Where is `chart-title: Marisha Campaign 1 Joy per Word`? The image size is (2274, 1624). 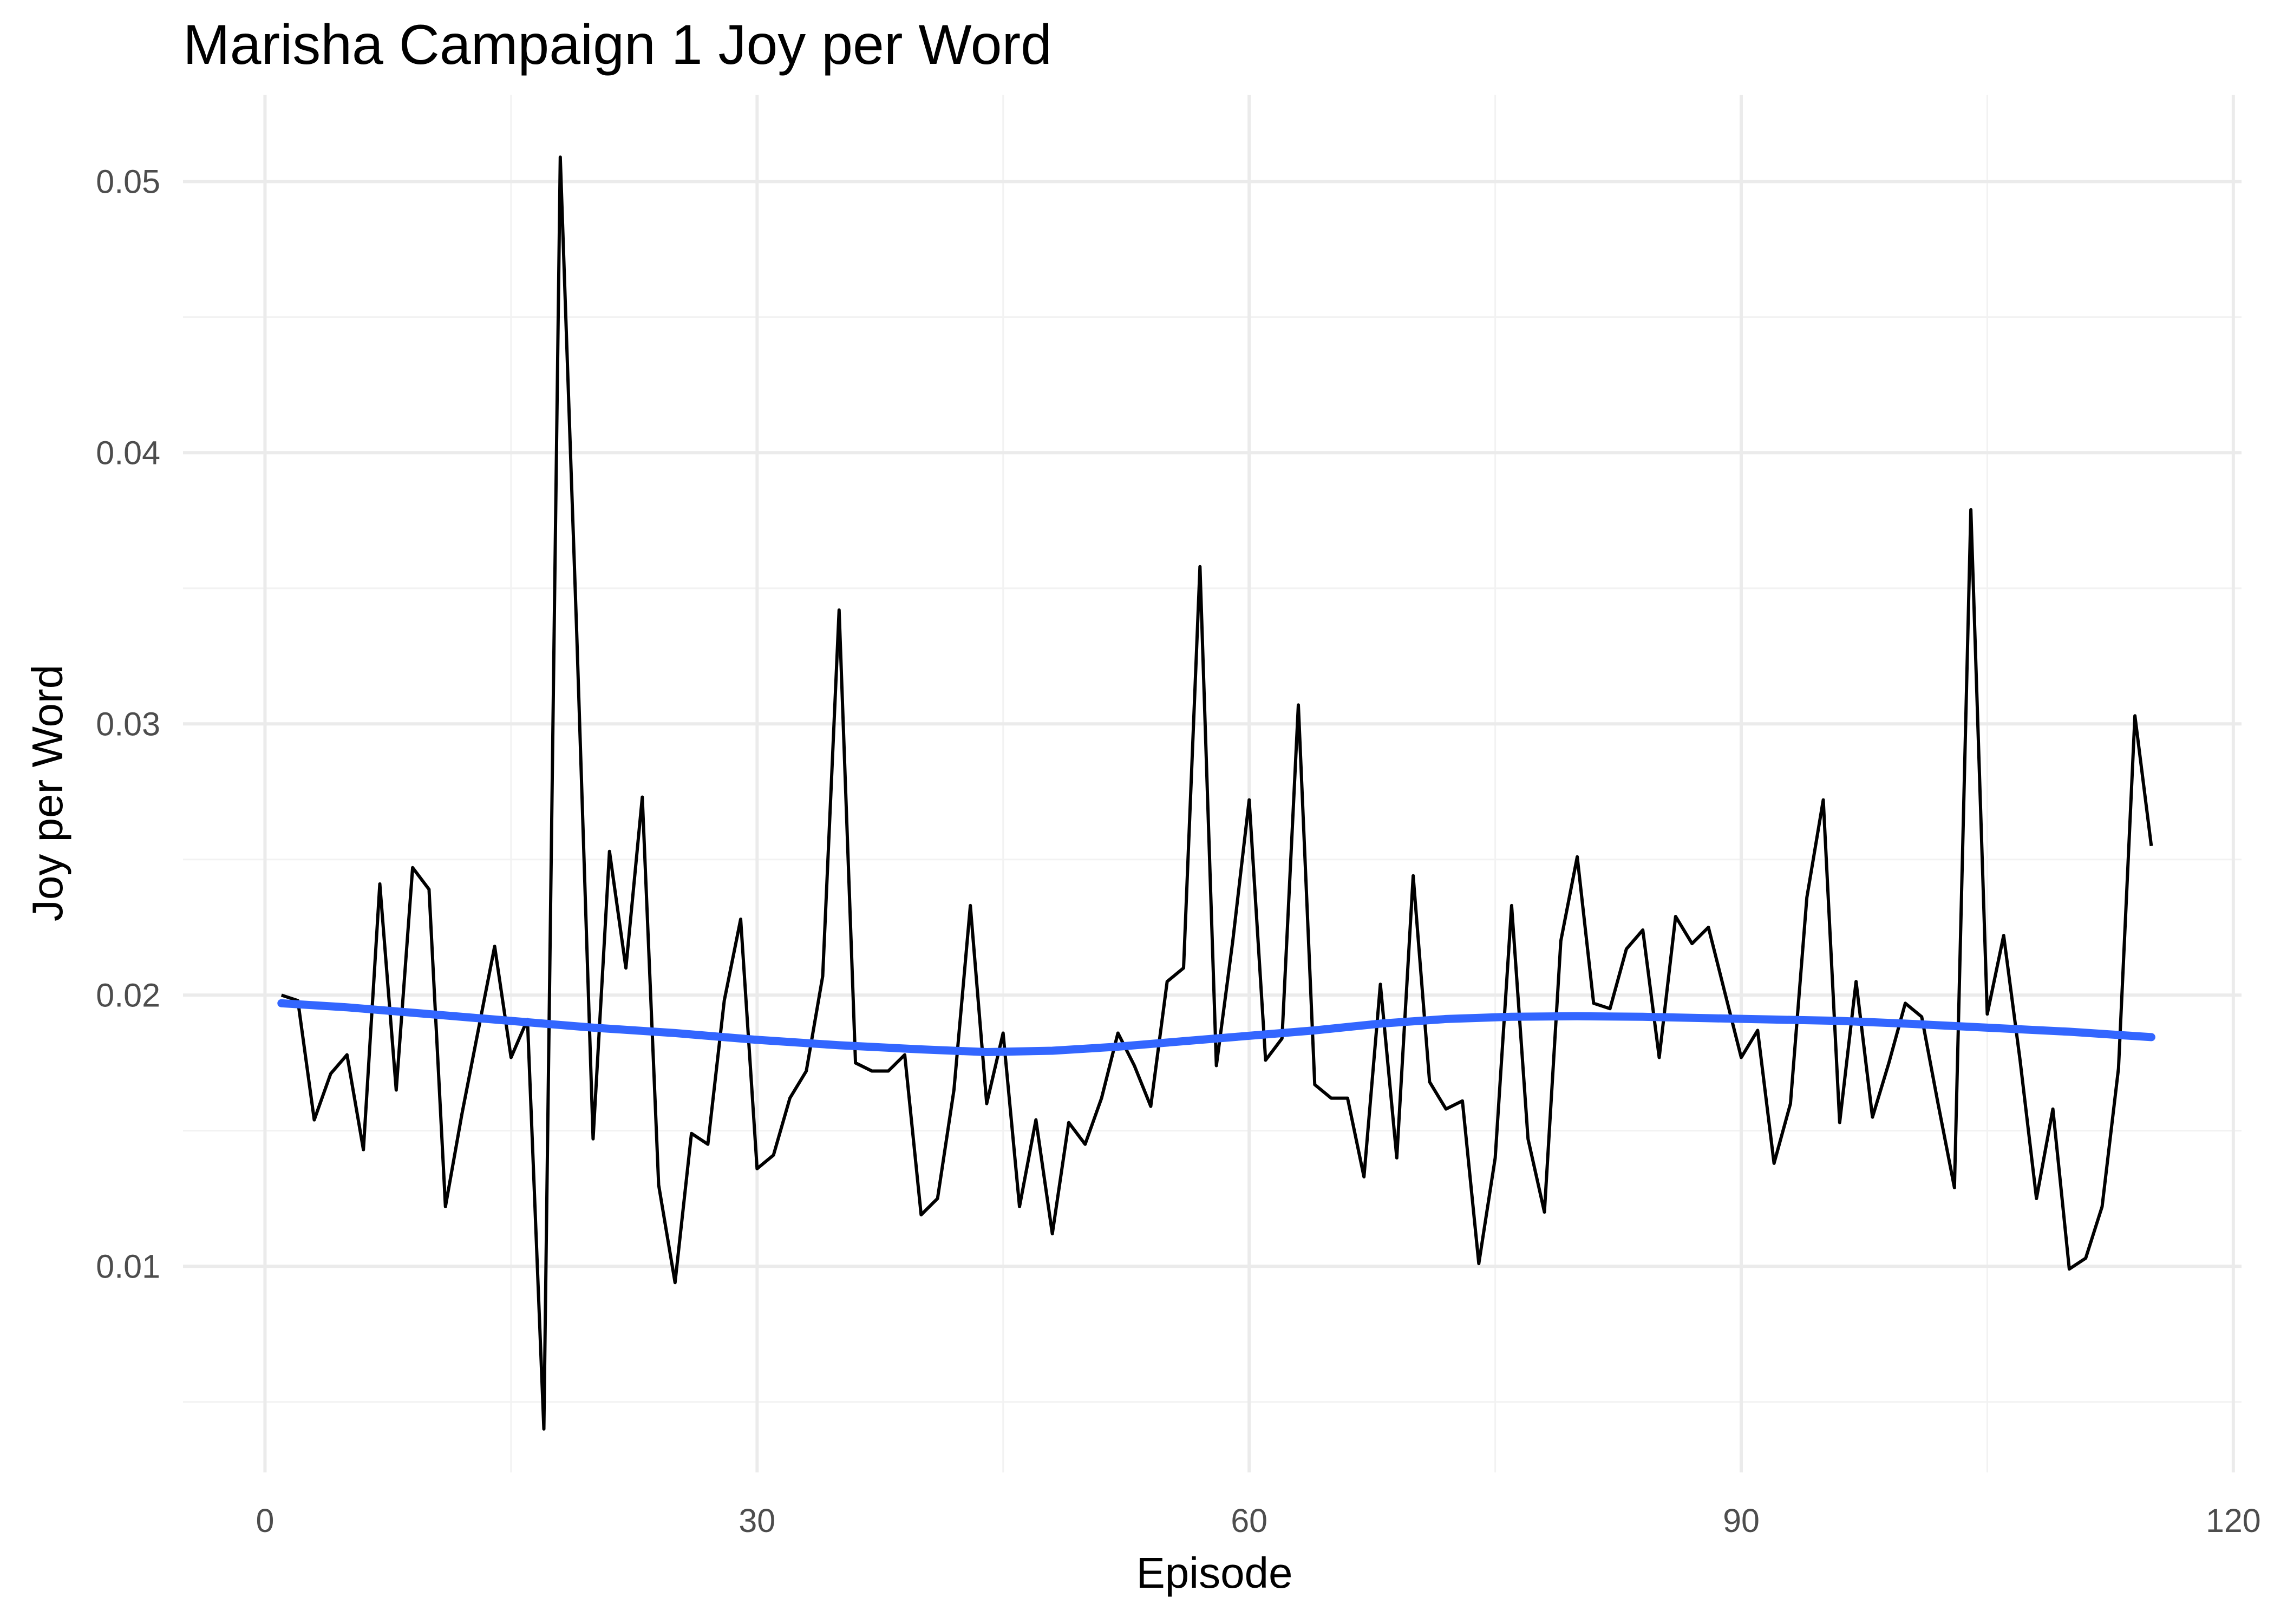
chart-title: Marisha Campaign 1 Joy per Word is located at coordinates (617, 45).